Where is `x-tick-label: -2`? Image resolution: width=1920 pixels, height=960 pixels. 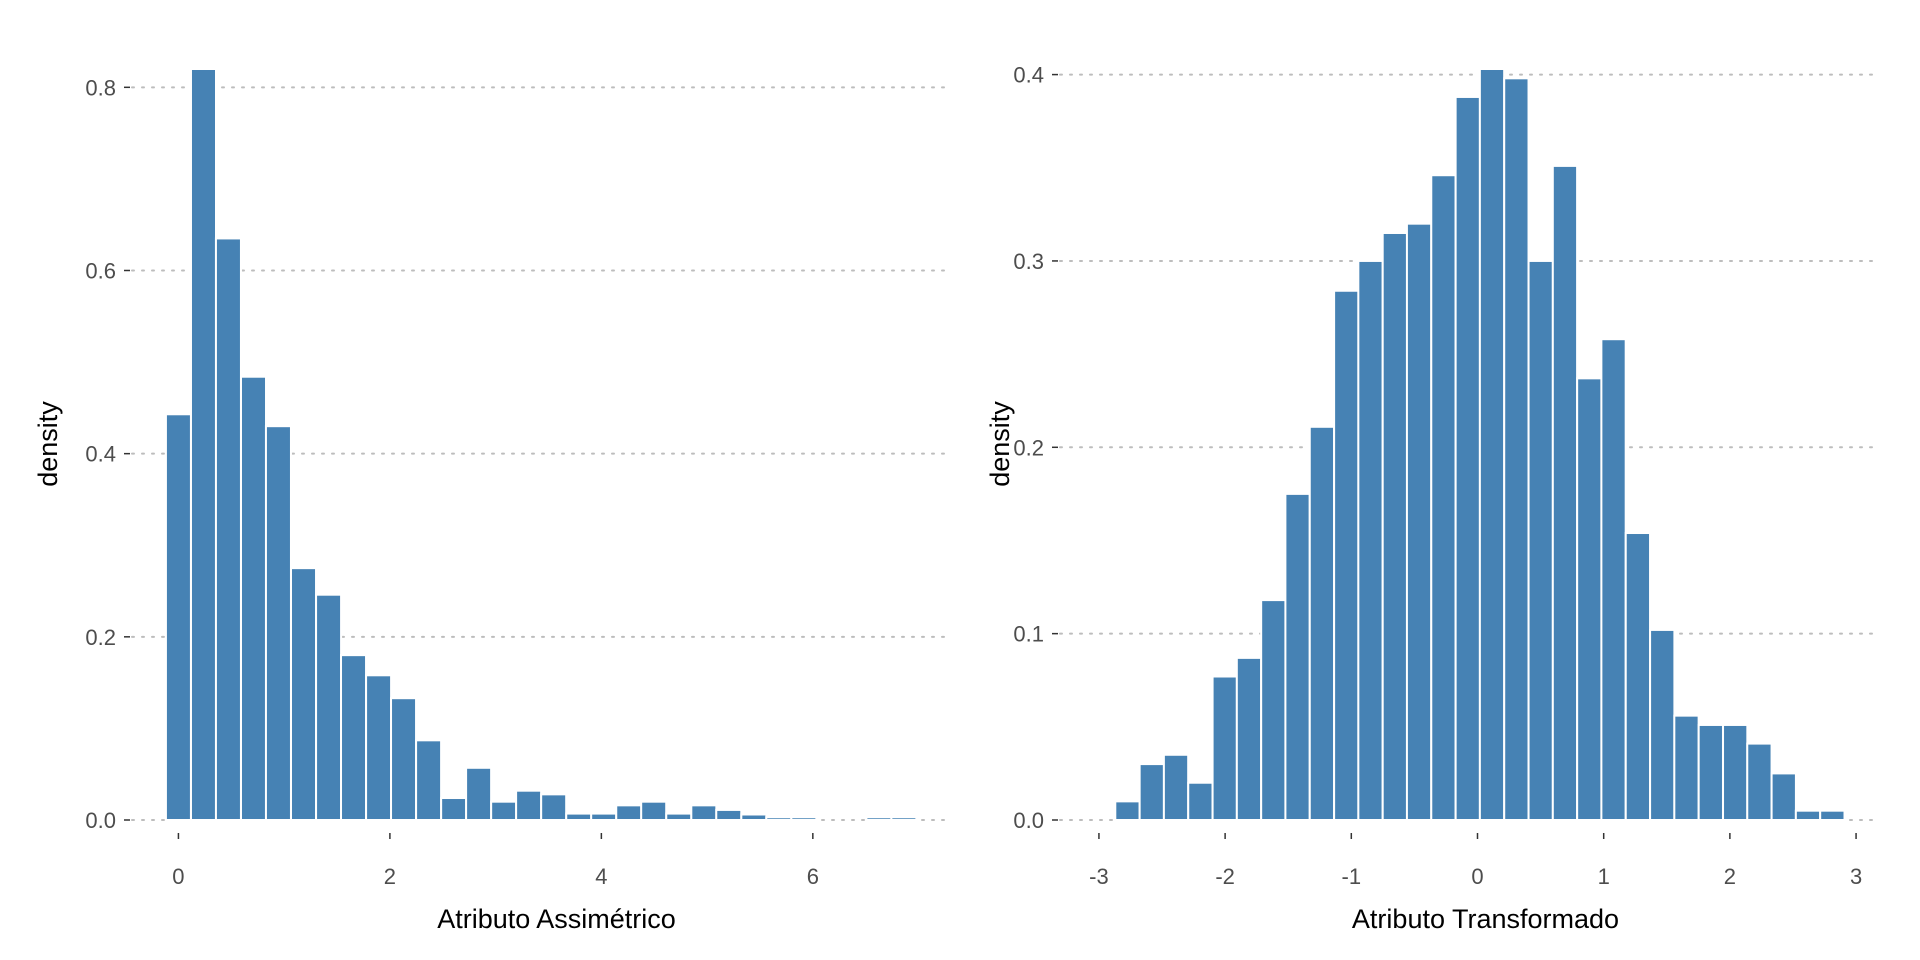 x-tick-label: -2 is located at coordinates (1225, 876).